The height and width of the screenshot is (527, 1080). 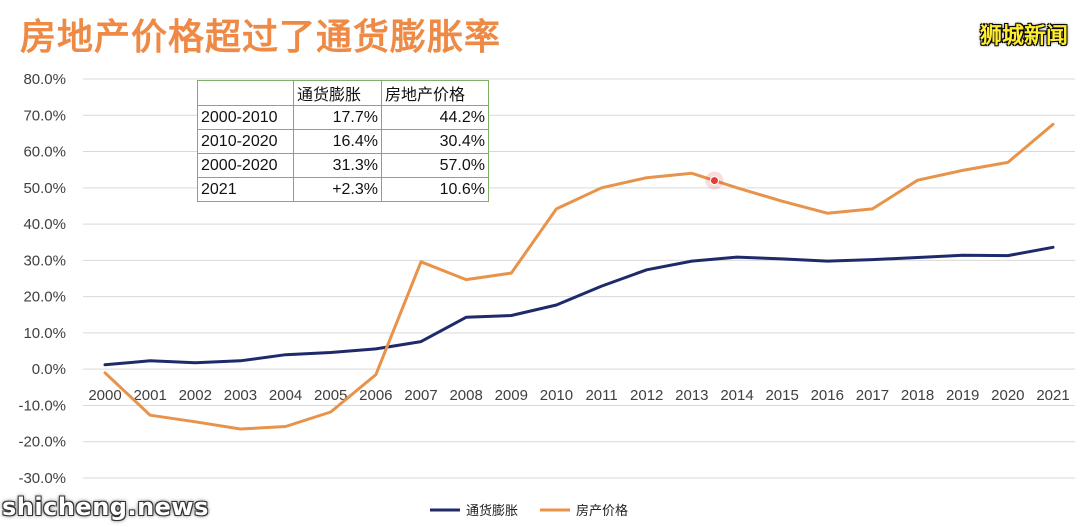 I want to click on table-cell-inflation: 17.7%, so click(x=337, y=117).